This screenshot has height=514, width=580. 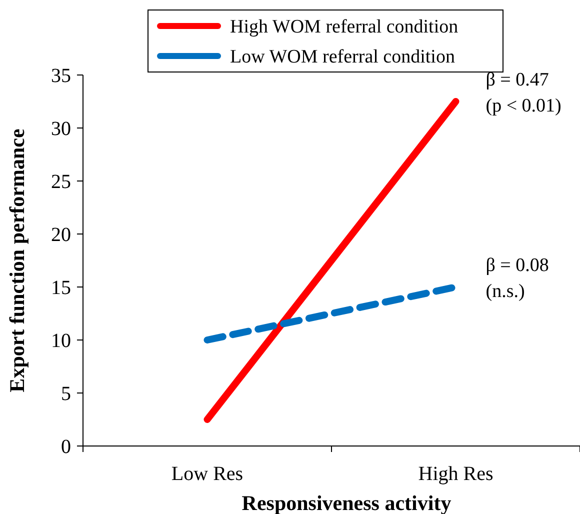 What do you see at coordinates (61, 341) in the screenshot?
I see `y-tick-label: 10` at bounding box center [61, 341].